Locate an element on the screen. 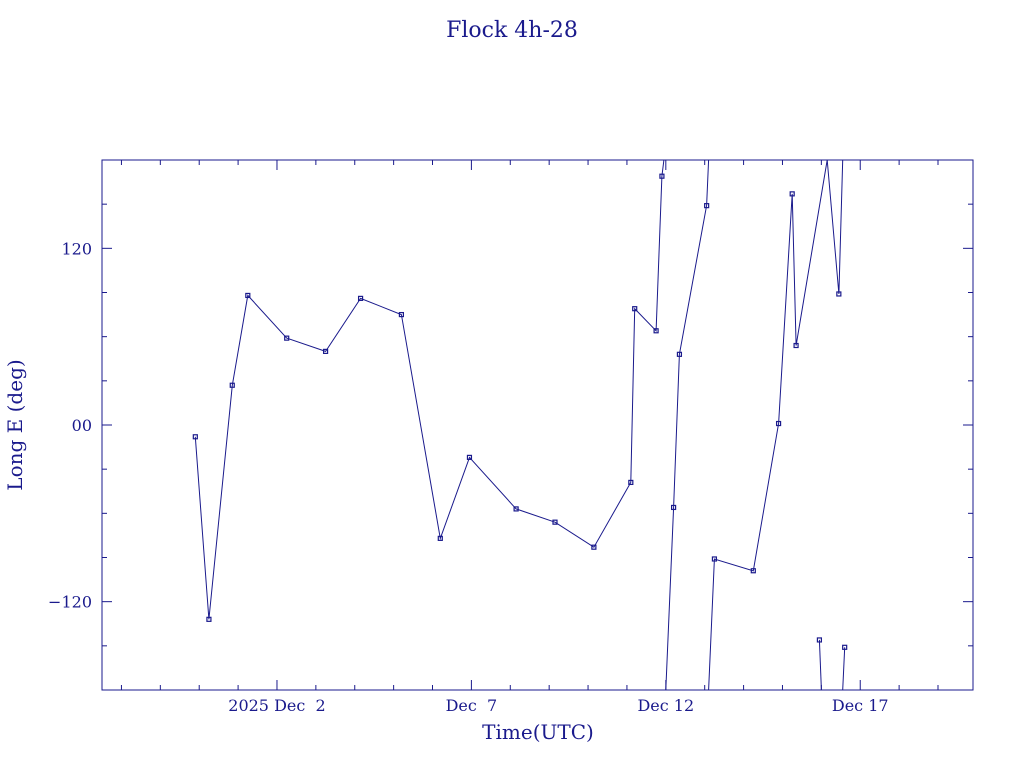  y-tick-label: 120 is located at coordinates (76, 248).